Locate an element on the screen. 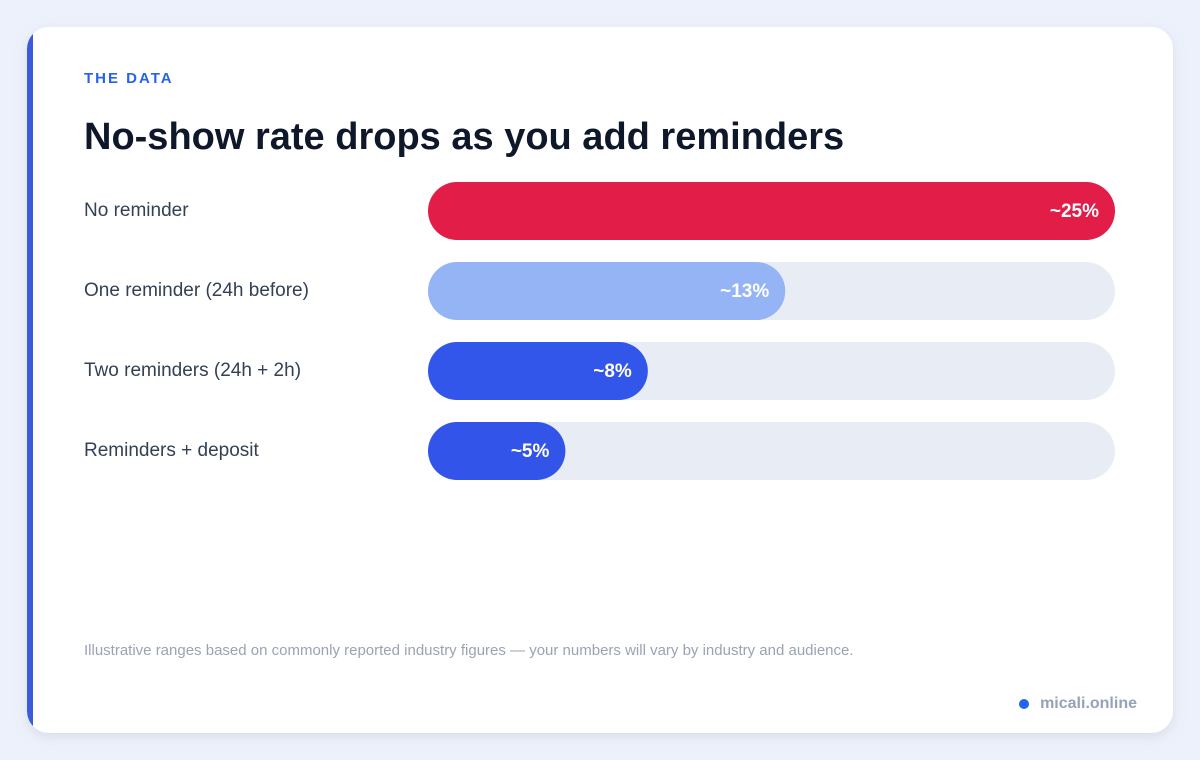 The height and width of the screenshot is (760, 1200). value-label: ~8% is located at coordinates (612, 371).